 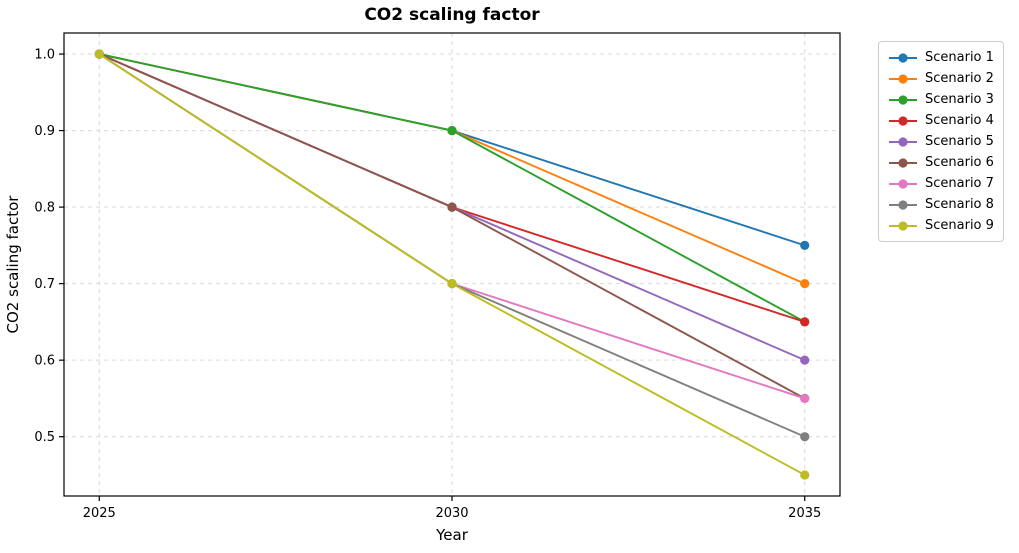 What do you see at coordinates (99, 513) in the screenshot?
I see `x-tick-label: 2025` at bounding box center [99, 513].